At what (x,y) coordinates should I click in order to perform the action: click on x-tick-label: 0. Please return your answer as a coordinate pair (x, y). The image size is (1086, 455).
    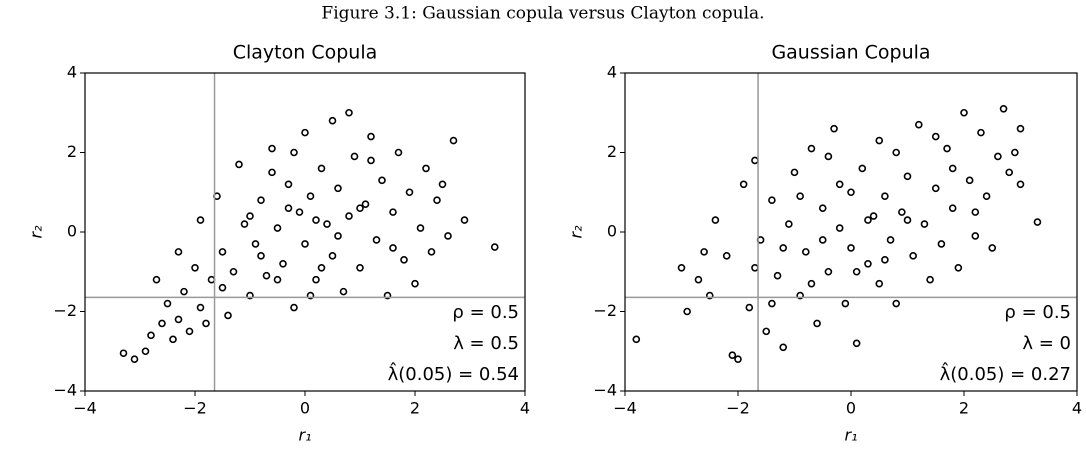
    Looking at the image, I should click on (305, 408).